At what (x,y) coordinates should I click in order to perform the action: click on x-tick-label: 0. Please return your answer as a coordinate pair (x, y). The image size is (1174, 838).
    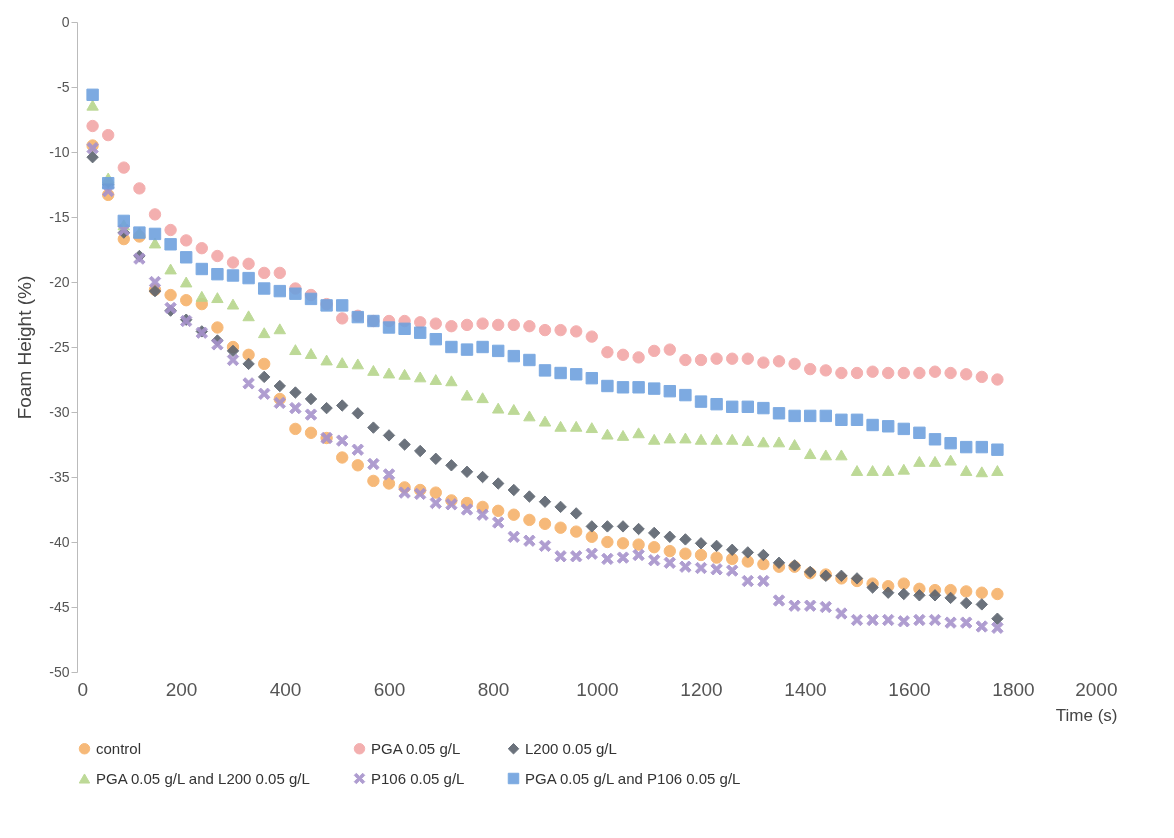
    Looking at the image, I should click on (83, 689).